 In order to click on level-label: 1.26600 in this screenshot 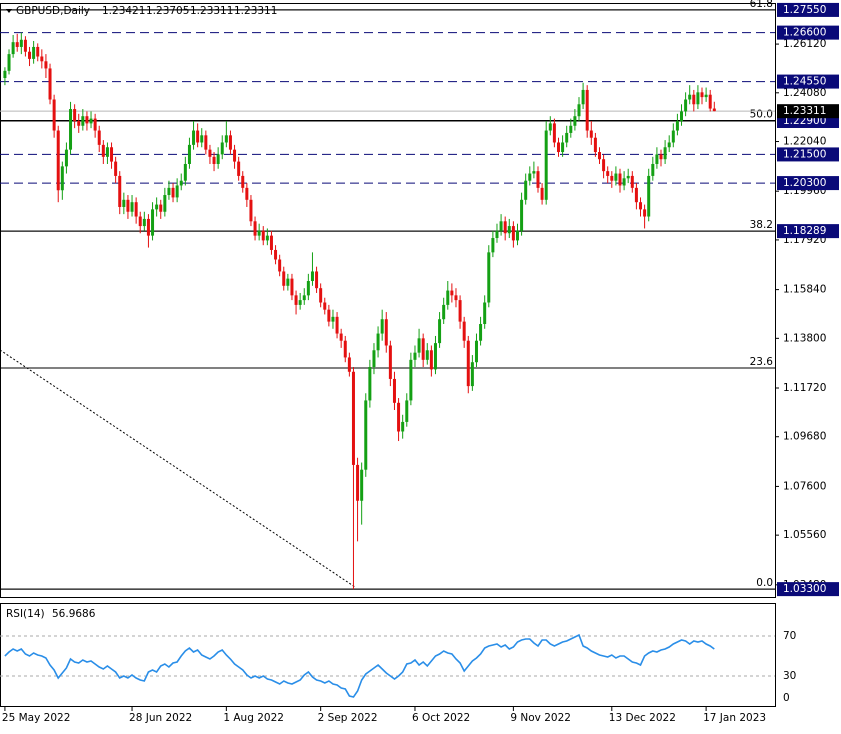, I will do `click(804, 33)`.